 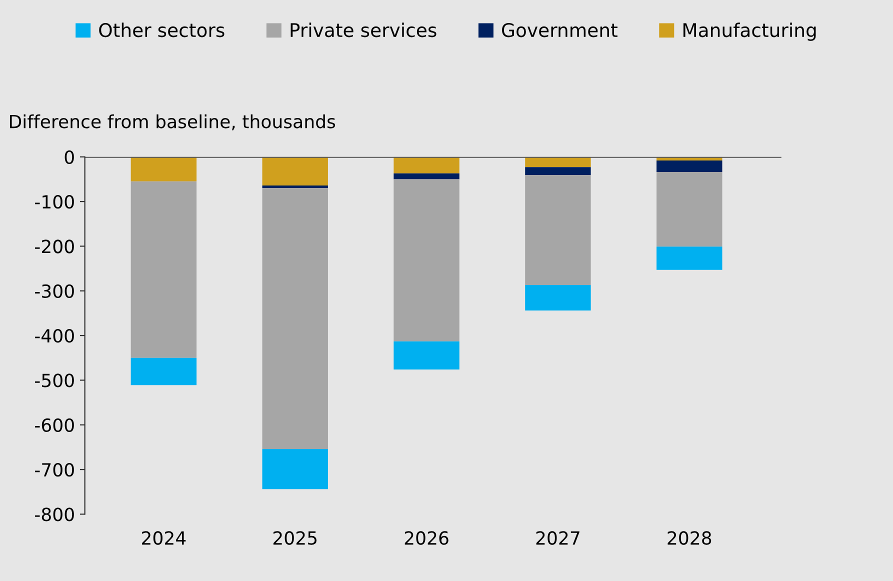 What do you see at coordinates (161, 30) in the screenshot?
I see `legend-label: Other sectors` at bounding box center [161, 30].